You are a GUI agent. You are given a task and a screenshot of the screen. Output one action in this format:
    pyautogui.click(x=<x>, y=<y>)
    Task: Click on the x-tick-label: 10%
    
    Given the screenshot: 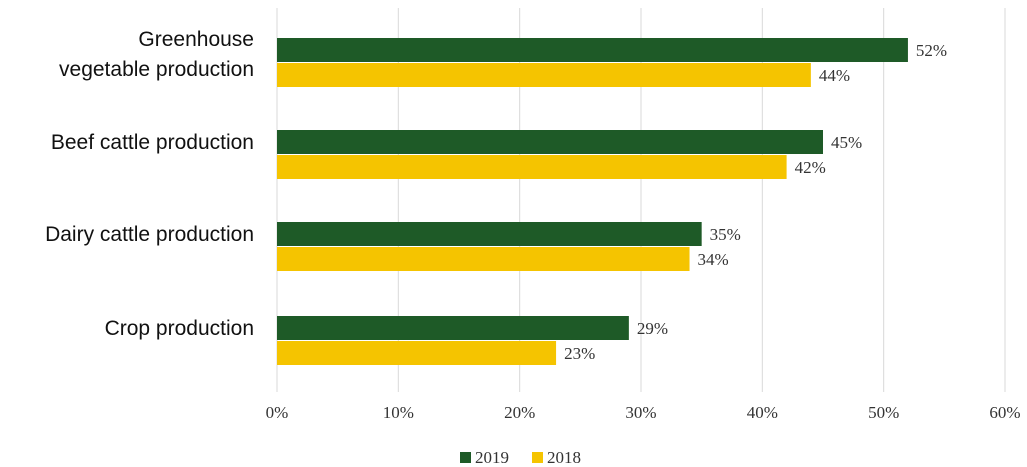 What is the action you would take?
    pyautogui.click(x=398, y=412)
    